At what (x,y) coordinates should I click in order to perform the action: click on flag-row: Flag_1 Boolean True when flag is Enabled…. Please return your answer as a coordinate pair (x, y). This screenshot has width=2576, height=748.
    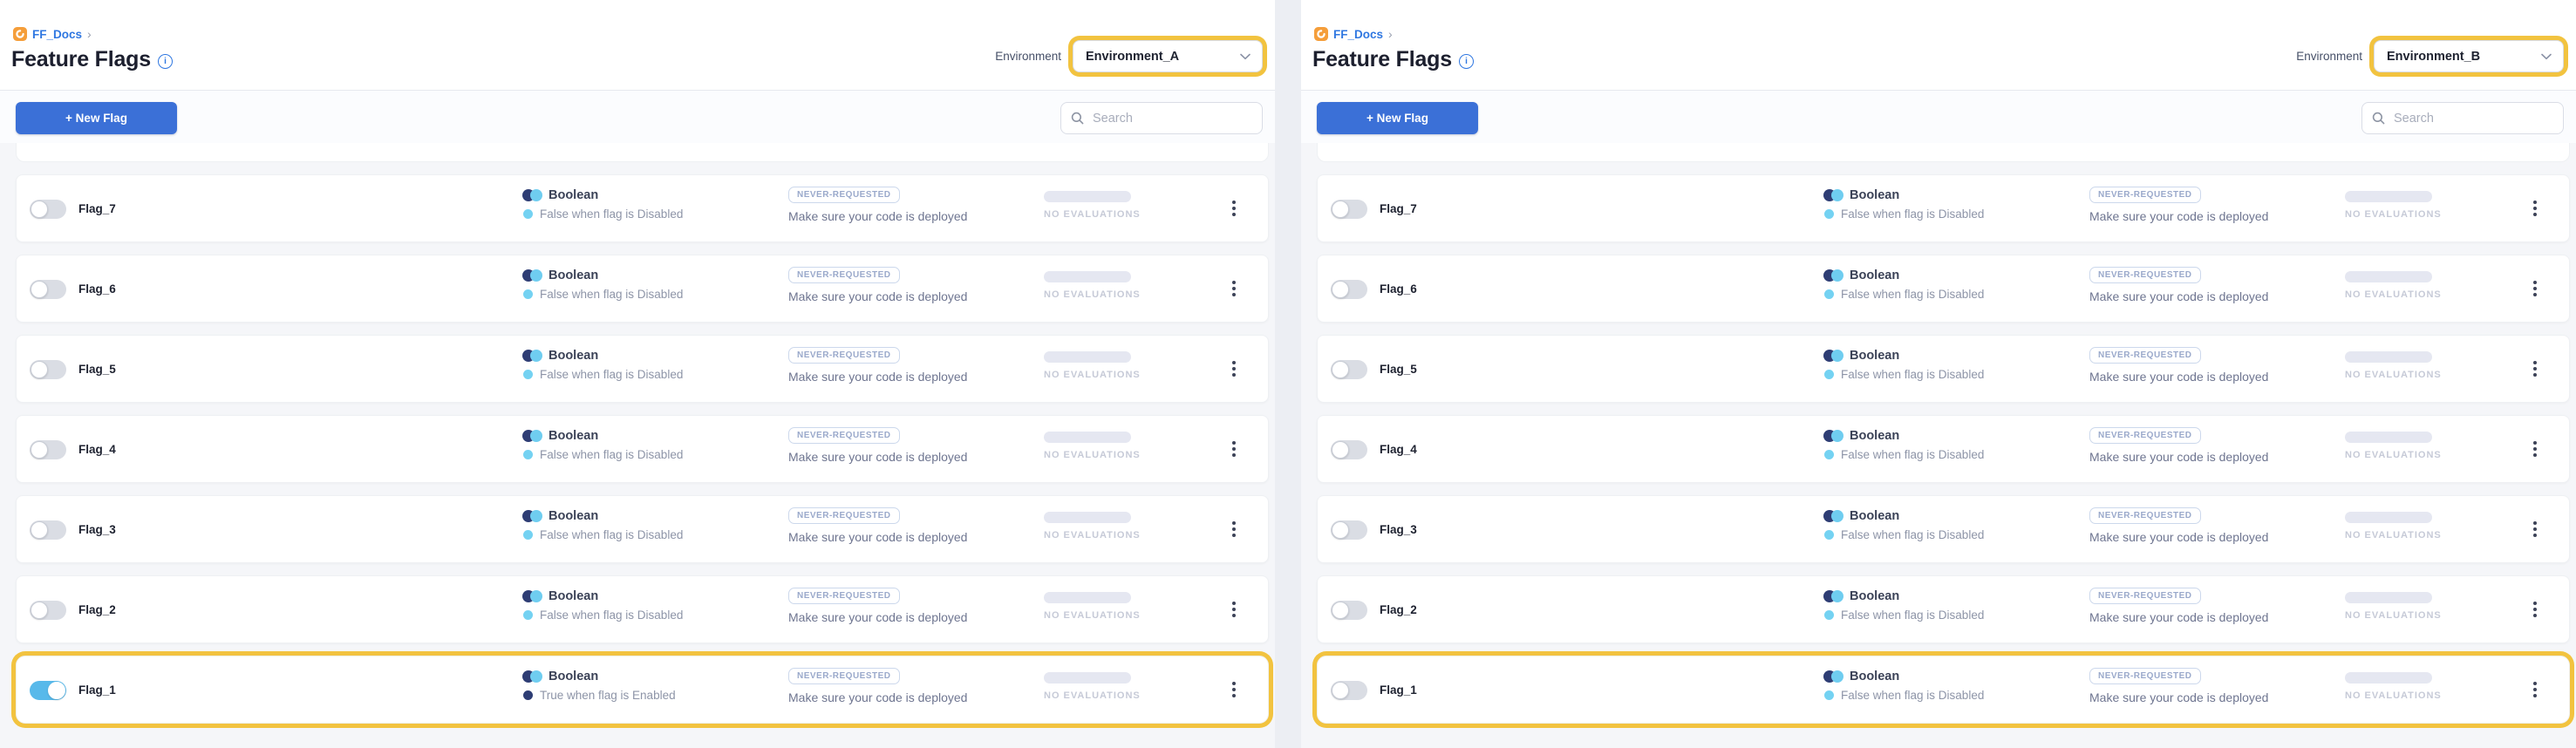
    Looking at the image, I should click on (642, 690).